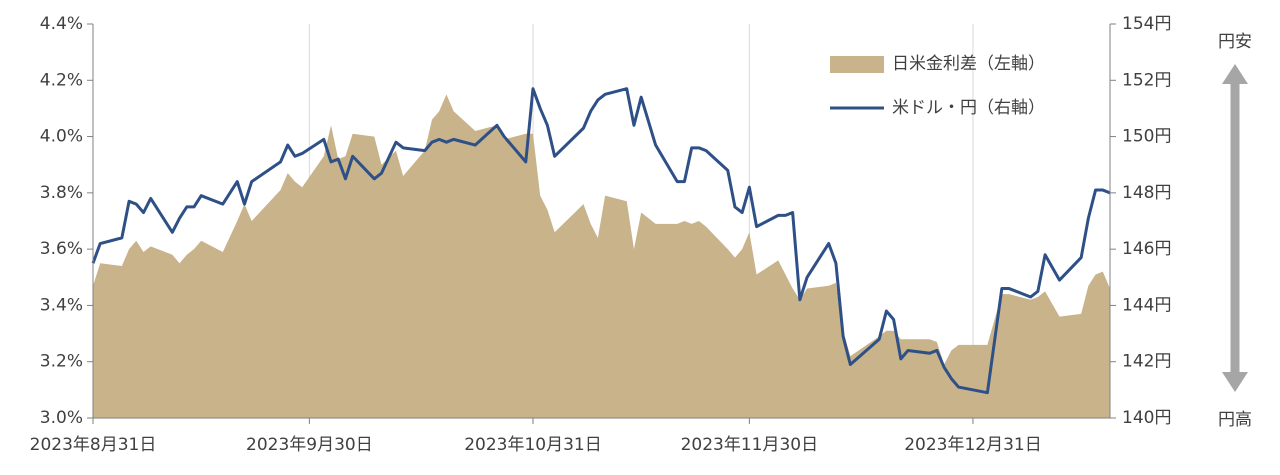 This screenshot has height=475, width=1280. I want to click on legend-label: 日米金利差（左軸）, so click(968, 64).